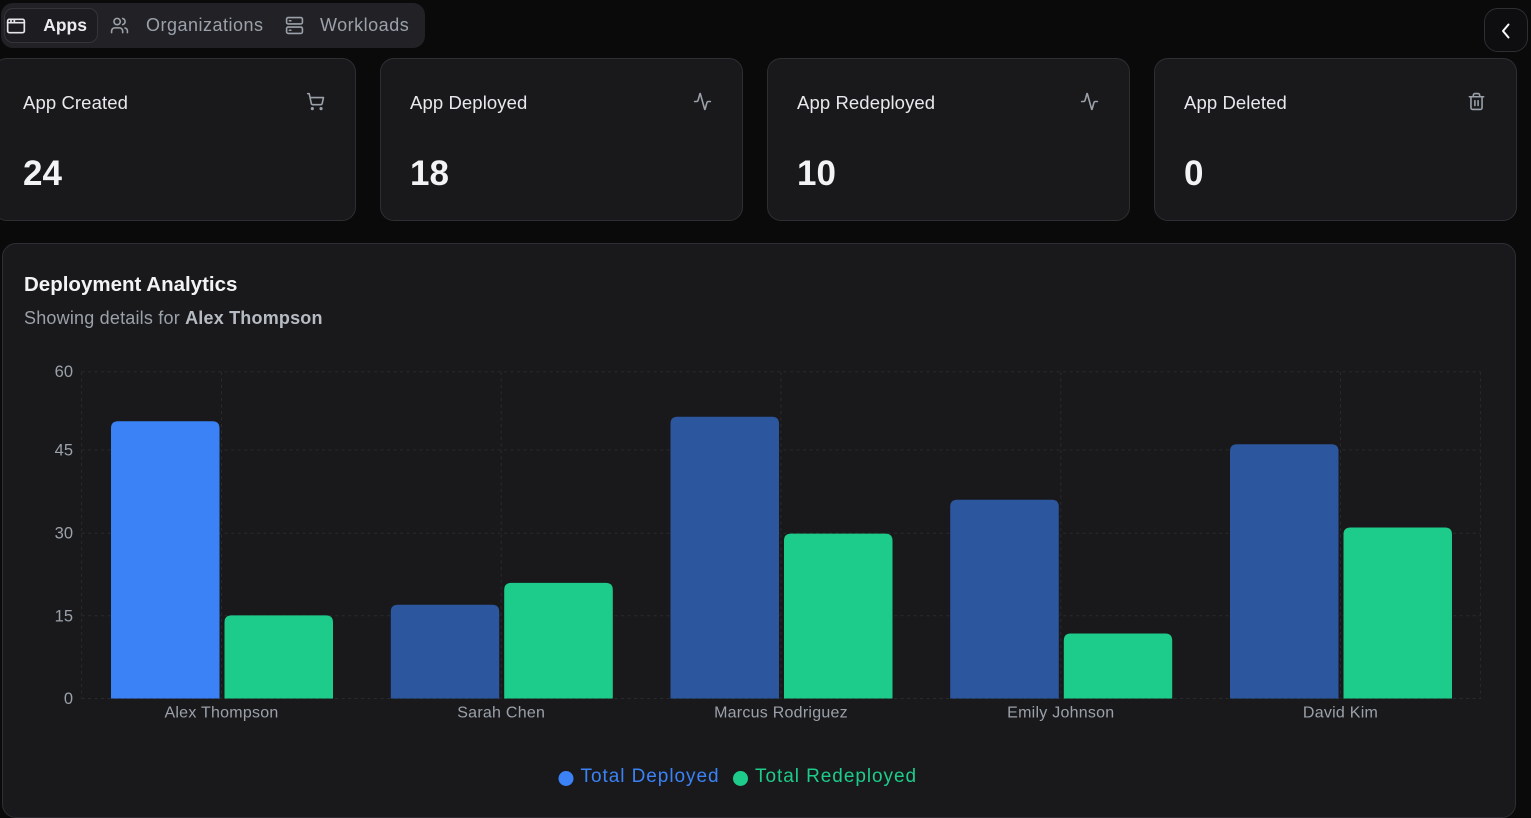 This screenshot has height=818, width=1531. Describe the element at coordinates (650, 776) in the screenshot. I see `svg-text: Total Deployed` at that location.